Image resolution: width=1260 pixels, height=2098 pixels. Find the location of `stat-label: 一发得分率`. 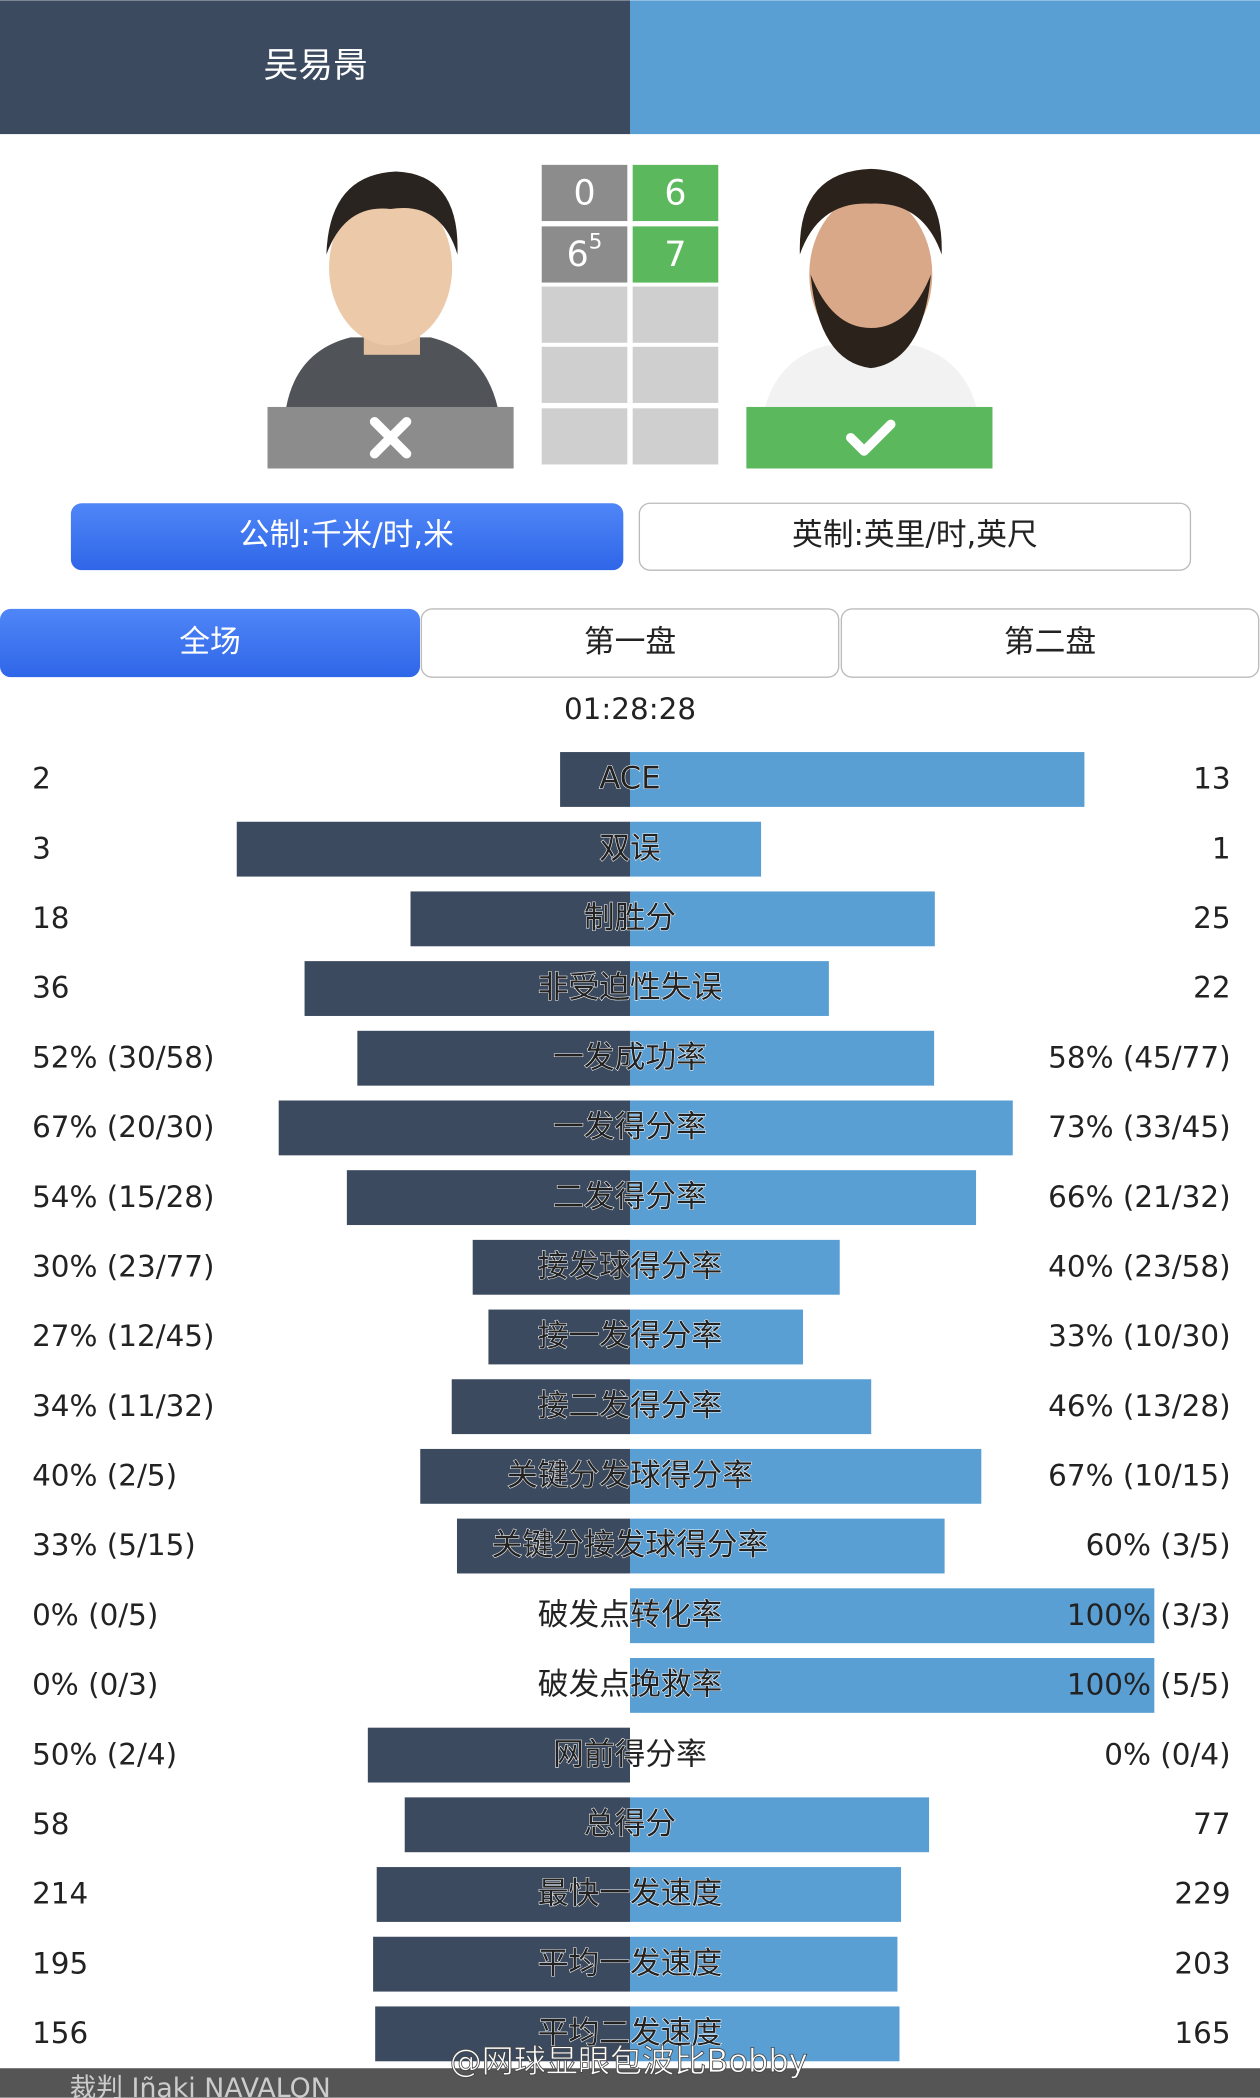

stat-label: 一发得分率 is located at coordinates (630, 1127).